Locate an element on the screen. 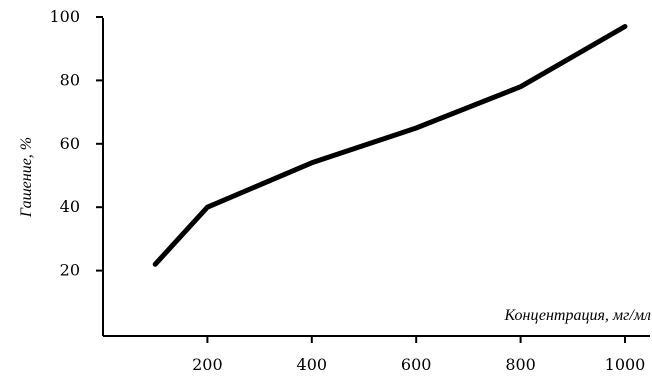 The width and height of the screenshot is (652, 380). x-axis-title: Концентрация, мг/мл is located at coordinates (577, 315).